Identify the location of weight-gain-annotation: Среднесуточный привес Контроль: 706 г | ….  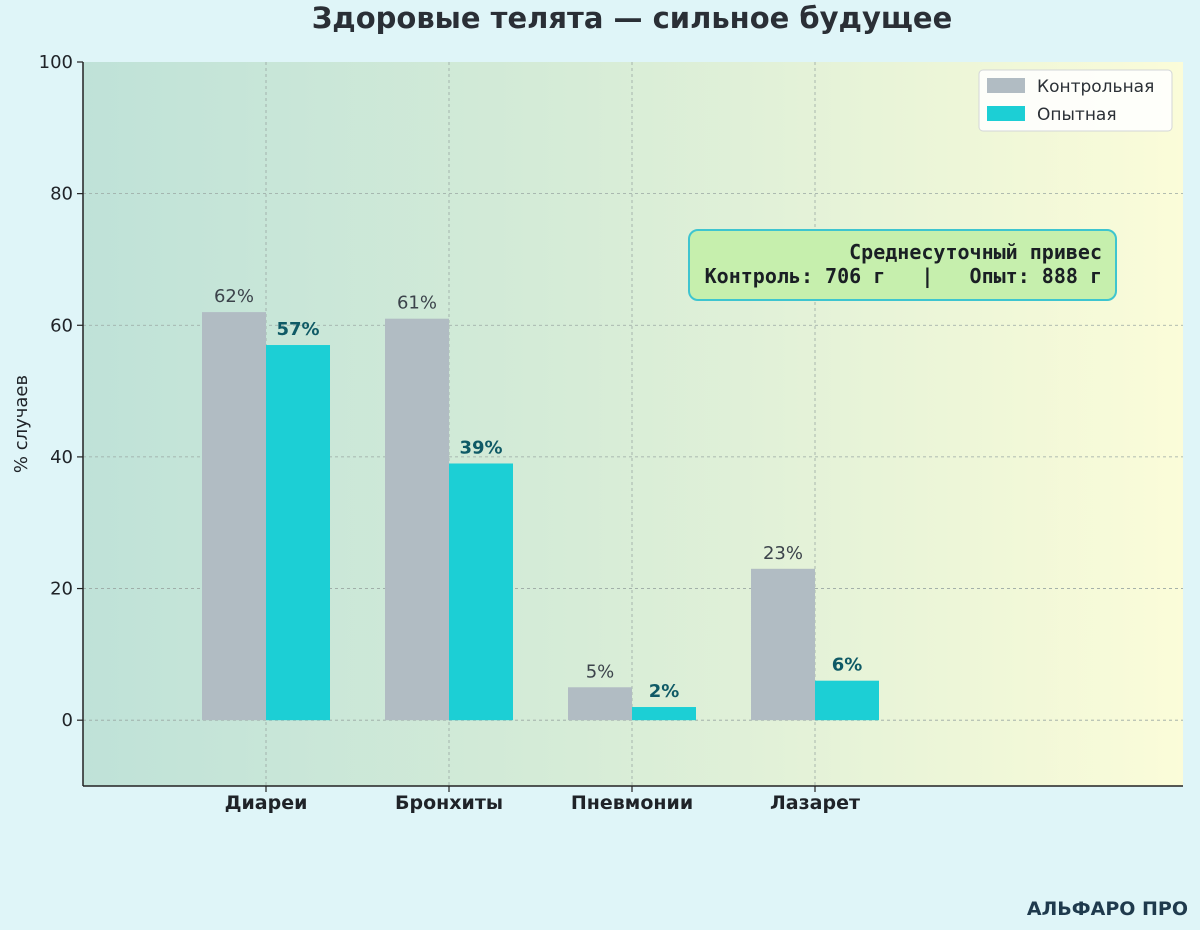
(902, 265).